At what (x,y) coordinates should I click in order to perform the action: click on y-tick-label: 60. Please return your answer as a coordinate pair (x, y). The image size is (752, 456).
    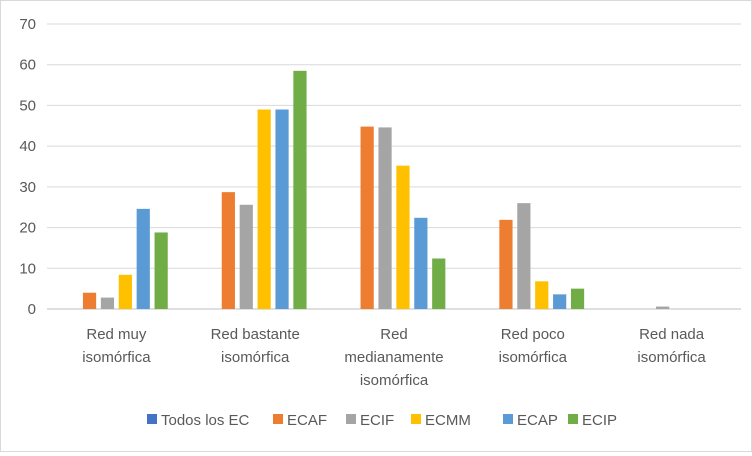
    Looking at the image, I should click on (27, 65).